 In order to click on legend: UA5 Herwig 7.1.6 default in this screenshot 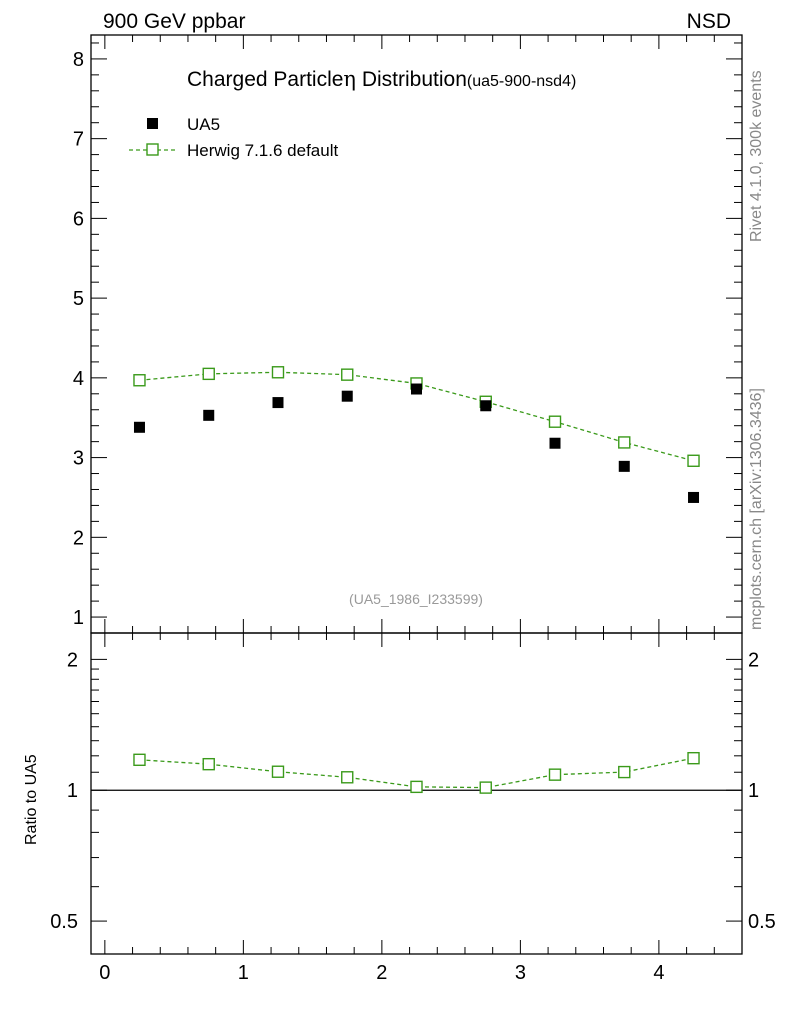, I will do `click(233, 137)`.